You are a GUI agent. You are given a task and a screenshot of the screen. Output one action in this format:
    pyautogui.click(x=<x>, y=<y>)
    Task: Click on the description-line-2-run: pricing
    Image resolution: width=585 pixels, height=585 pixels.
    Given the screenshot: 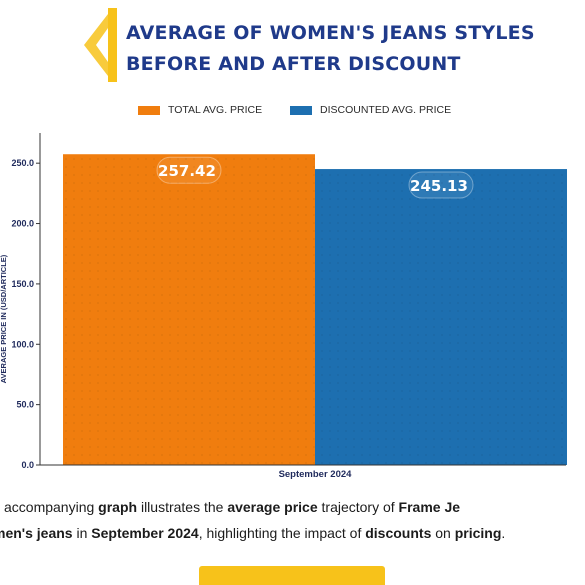 What is the action you would take?
    pyautogui.click(x=478, y=533)
    